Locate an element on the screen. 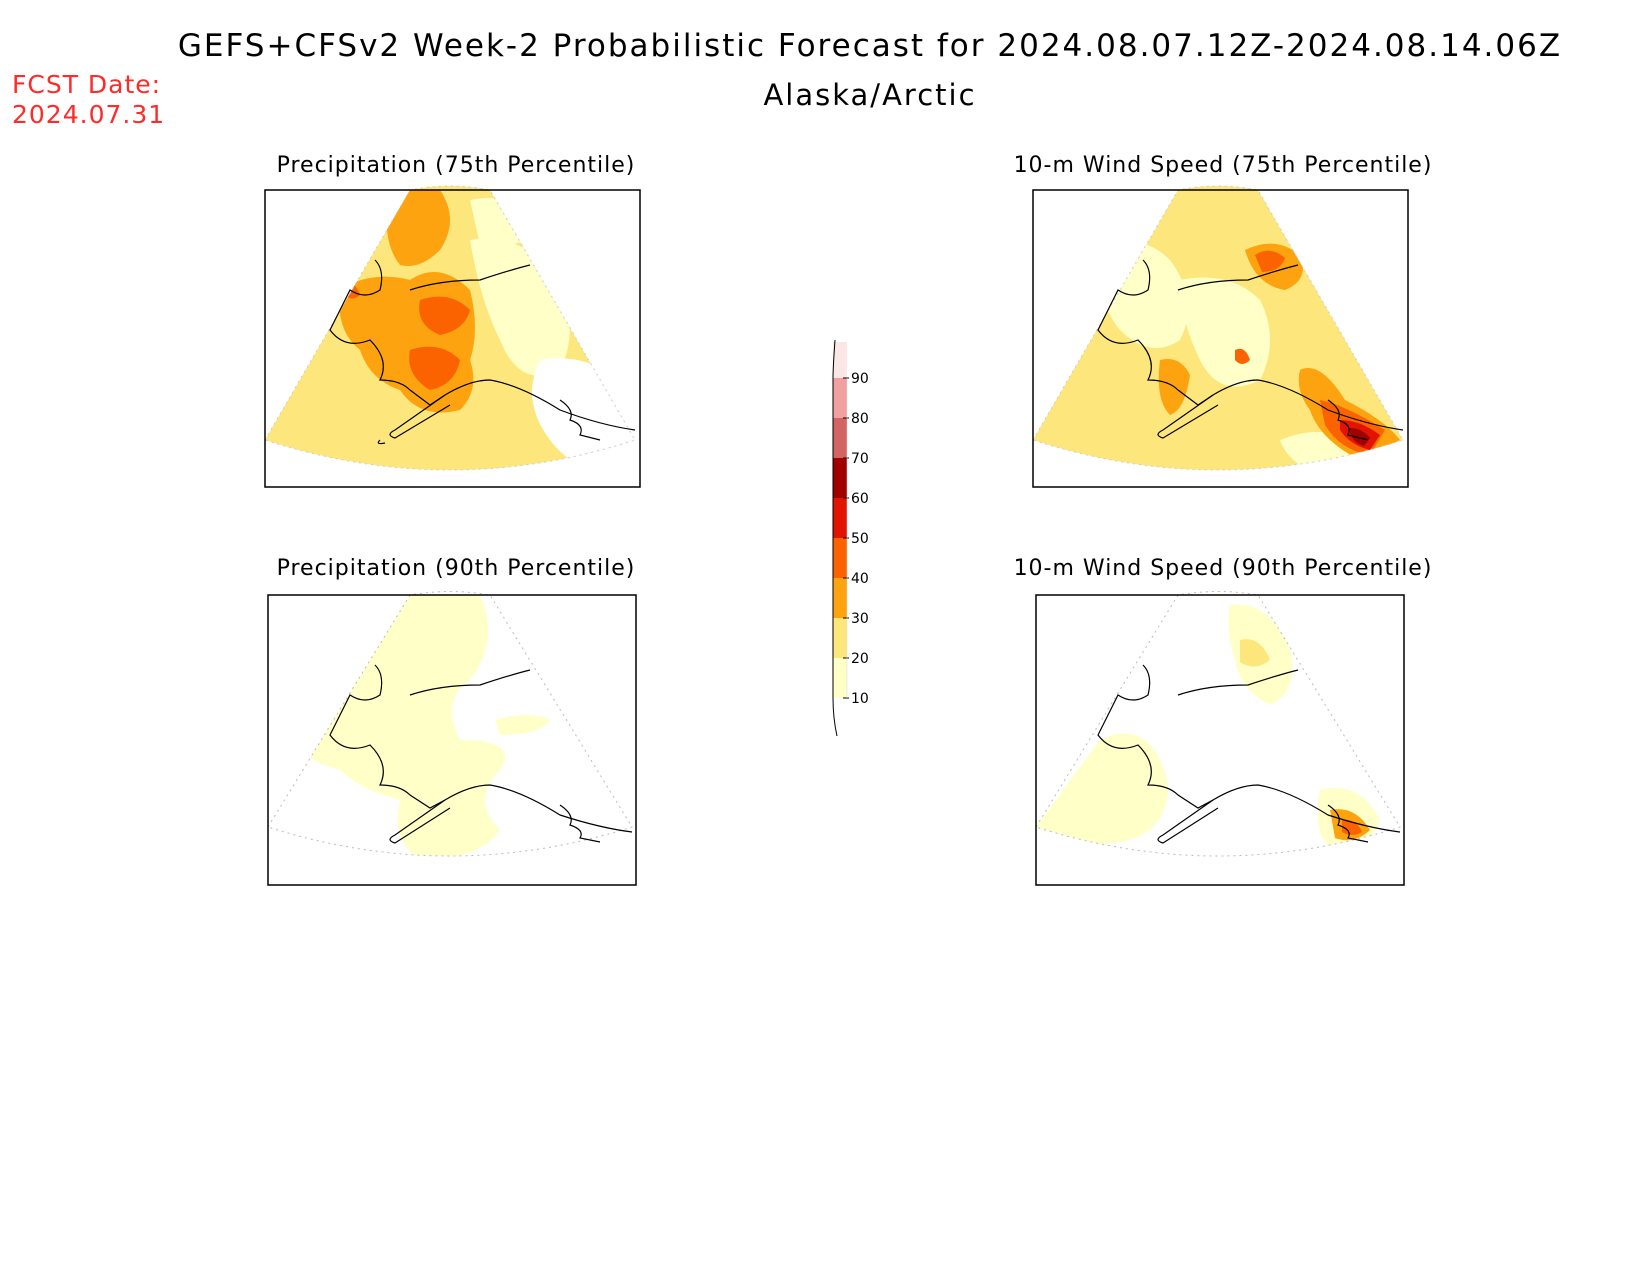 The width and height of the screenshot is (1650, 1275). colorbar-label: 40 is located at coordinates (860, 579).